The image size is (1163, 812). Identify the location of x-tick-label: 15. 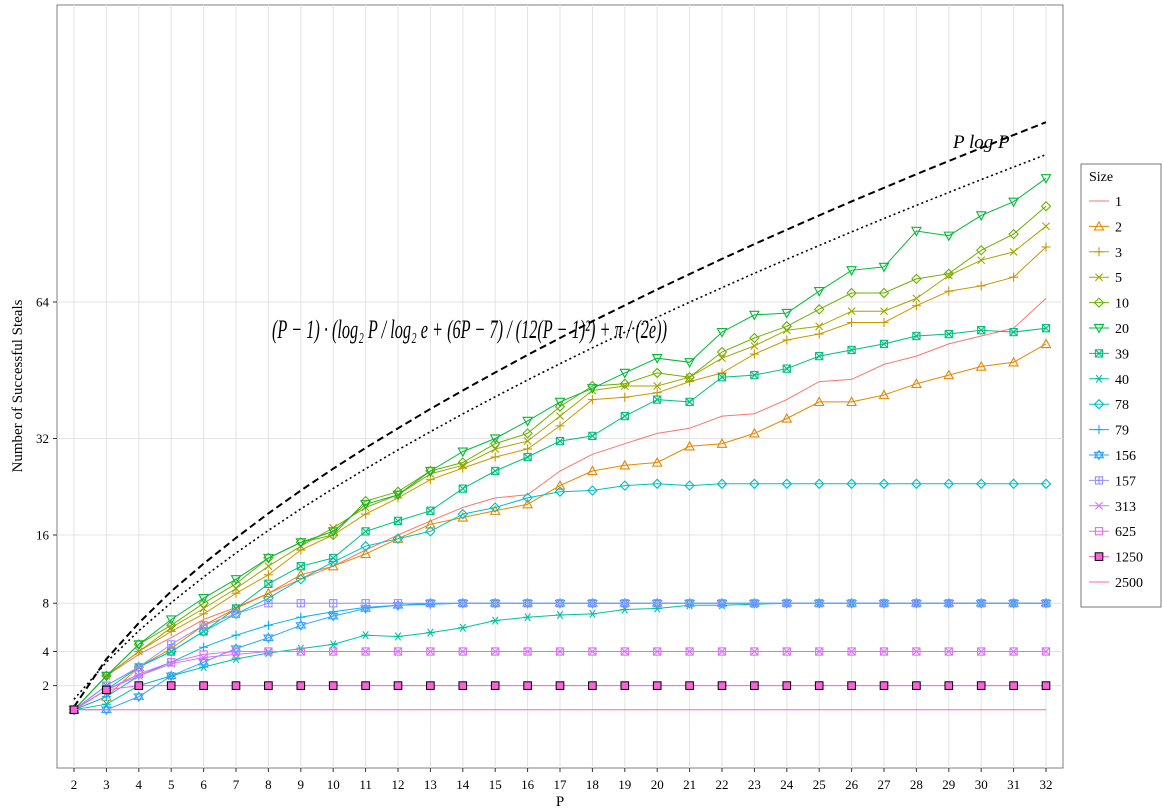
(495, 784).